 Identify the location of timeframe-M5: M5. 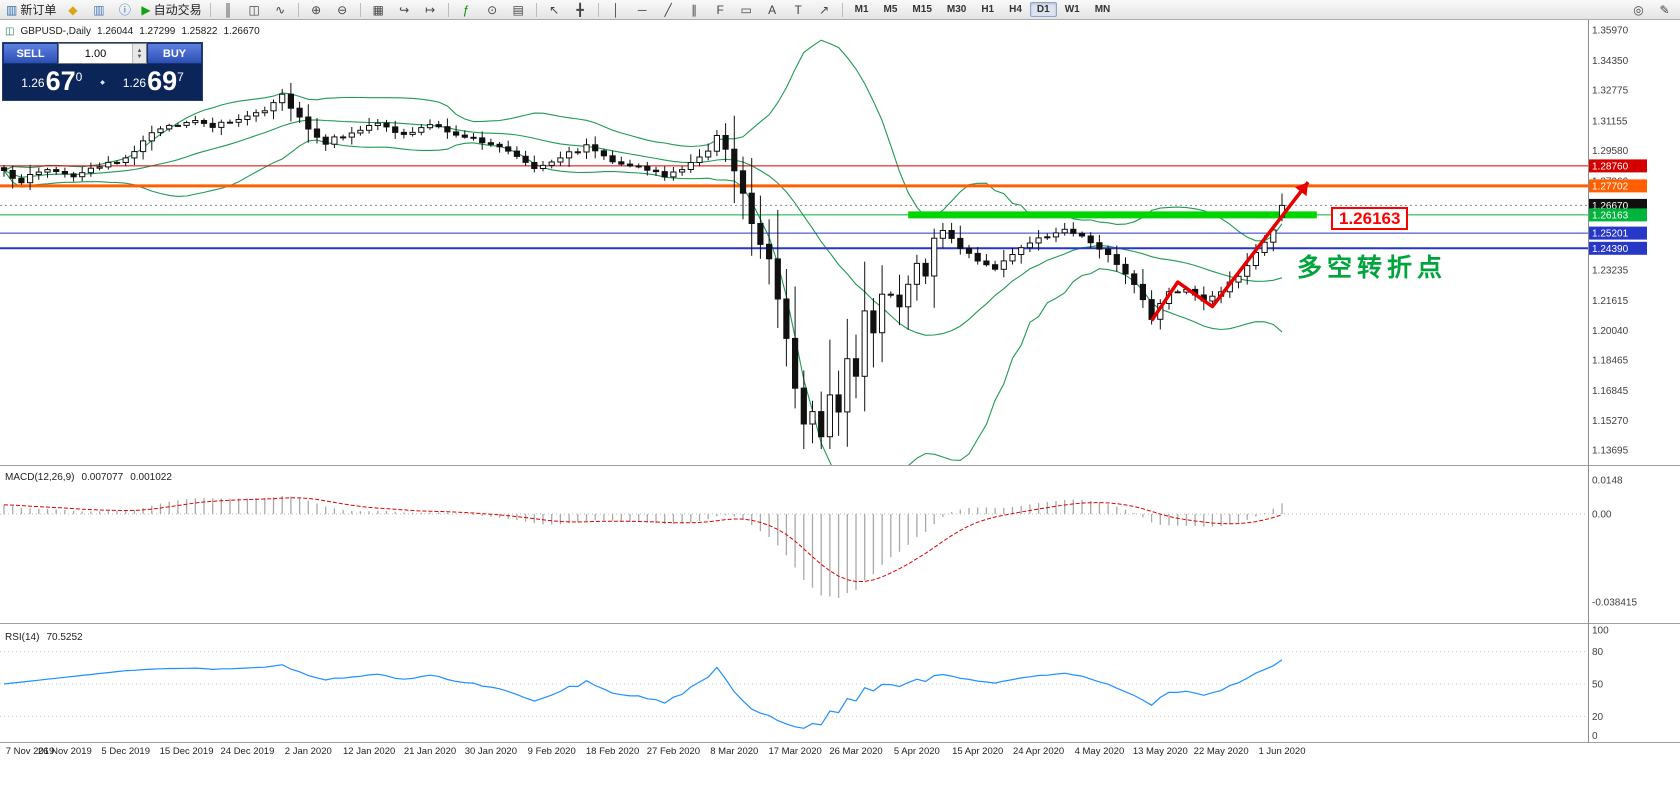
(890, 9).